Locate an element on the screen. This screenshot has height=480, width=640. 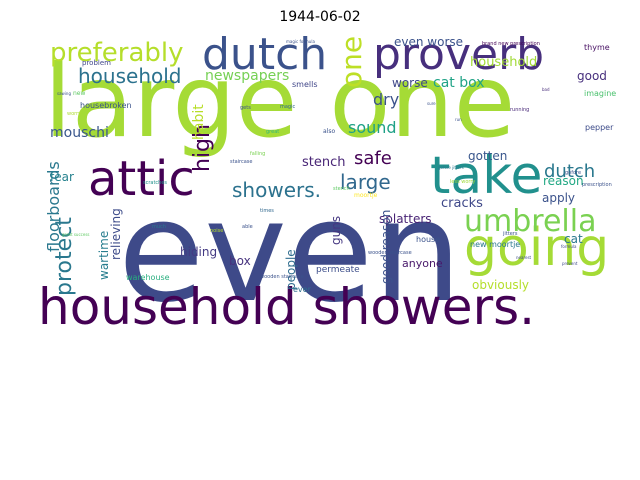
cloud-word: housebroken is located at coordinates (106, 105).